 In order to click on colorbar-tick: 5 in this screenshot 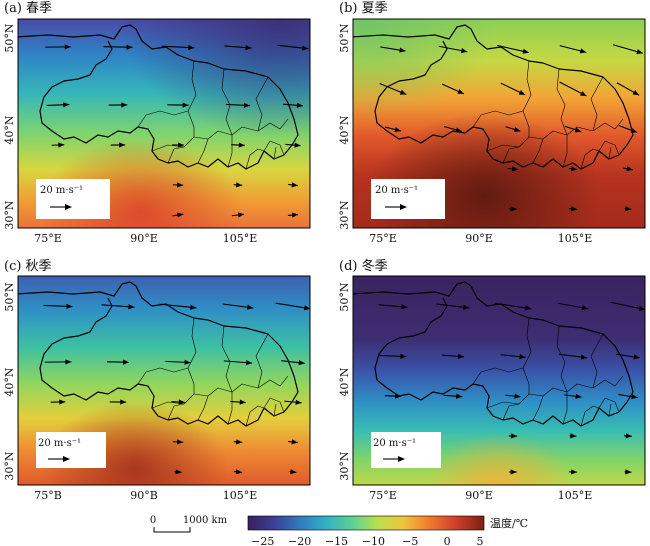, I will do `click(480, 540)`.